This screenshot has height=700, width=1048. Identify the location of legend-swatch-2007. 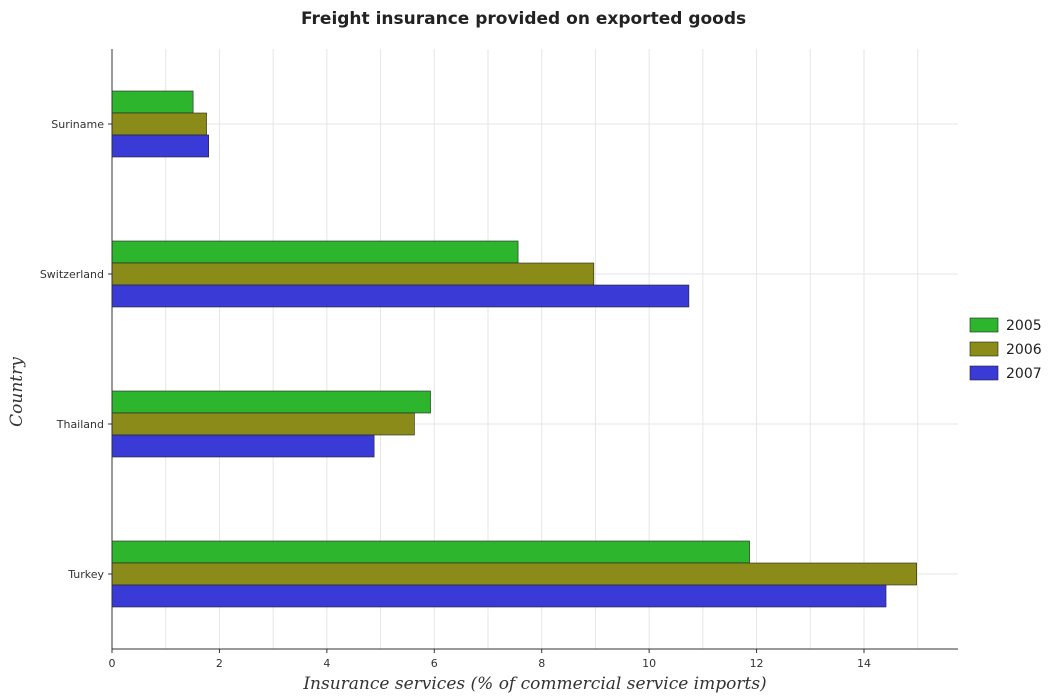
(984, 373).